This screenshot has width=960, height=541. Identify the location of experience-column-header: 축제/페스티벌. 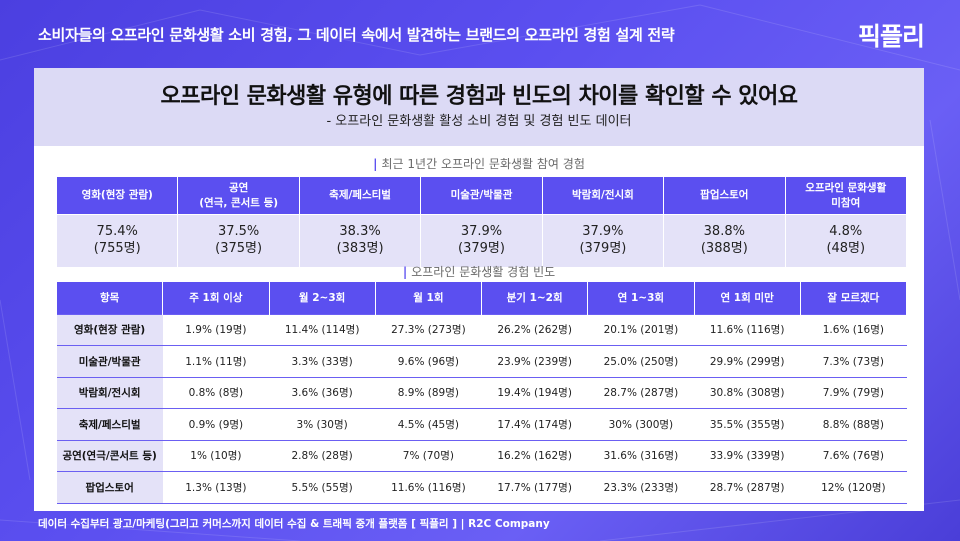
(360, 195).